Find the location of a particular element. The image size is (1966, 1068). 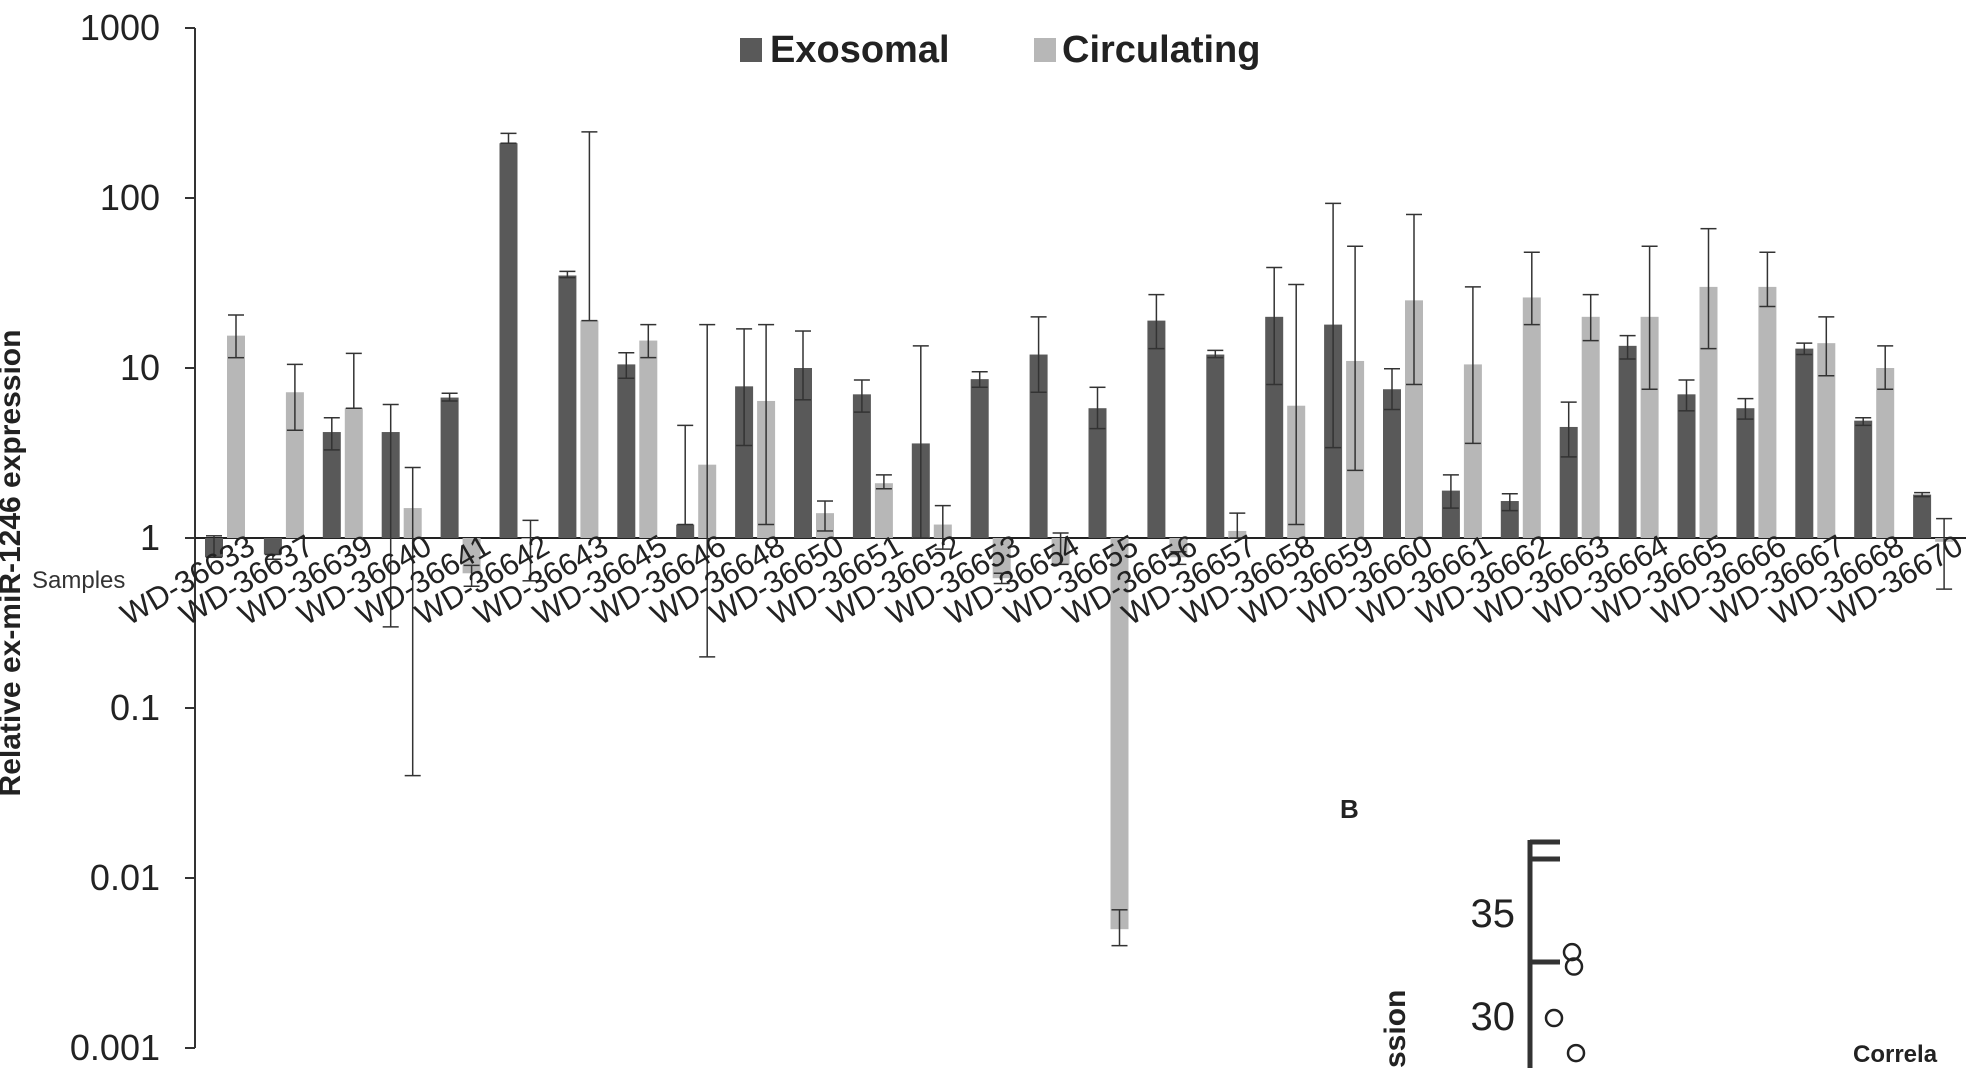

y-tick-label: 1 is located at coordinates (150, 537).